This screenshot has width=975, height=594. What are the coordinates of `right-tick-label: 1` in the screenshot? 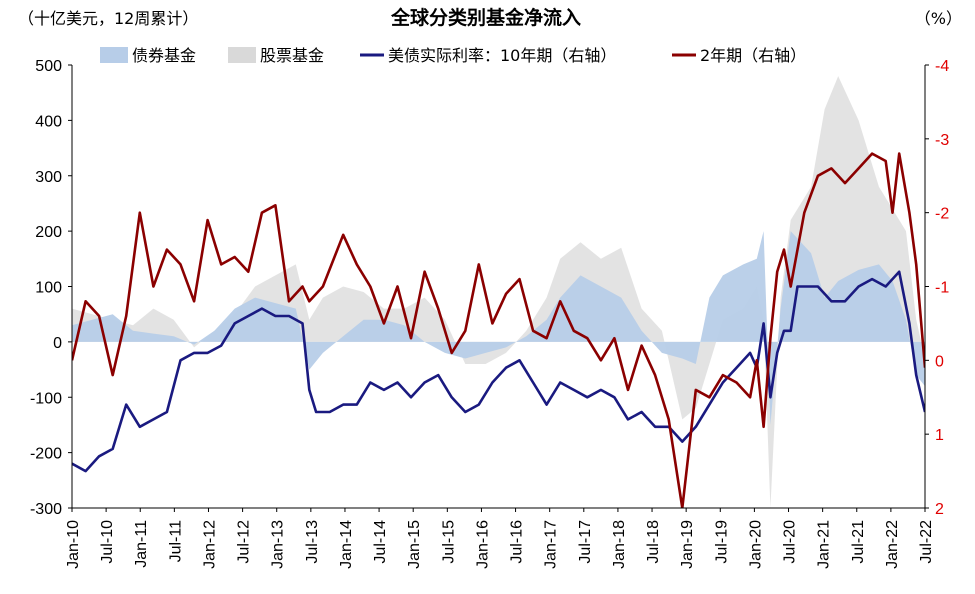 It's located at (939, 435).